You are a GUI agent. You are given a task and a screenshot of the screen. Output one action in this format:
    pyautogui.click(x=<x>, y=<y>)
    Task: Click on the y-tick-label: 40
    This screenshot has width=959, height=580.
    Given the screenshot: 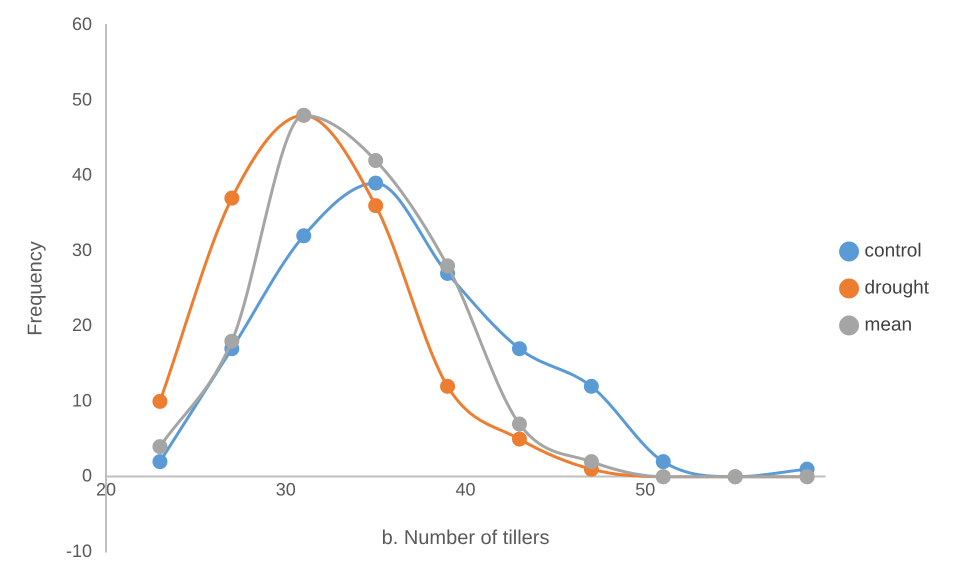 What is the action you would take?
    pyautogui.click(x=82, y=174)
    